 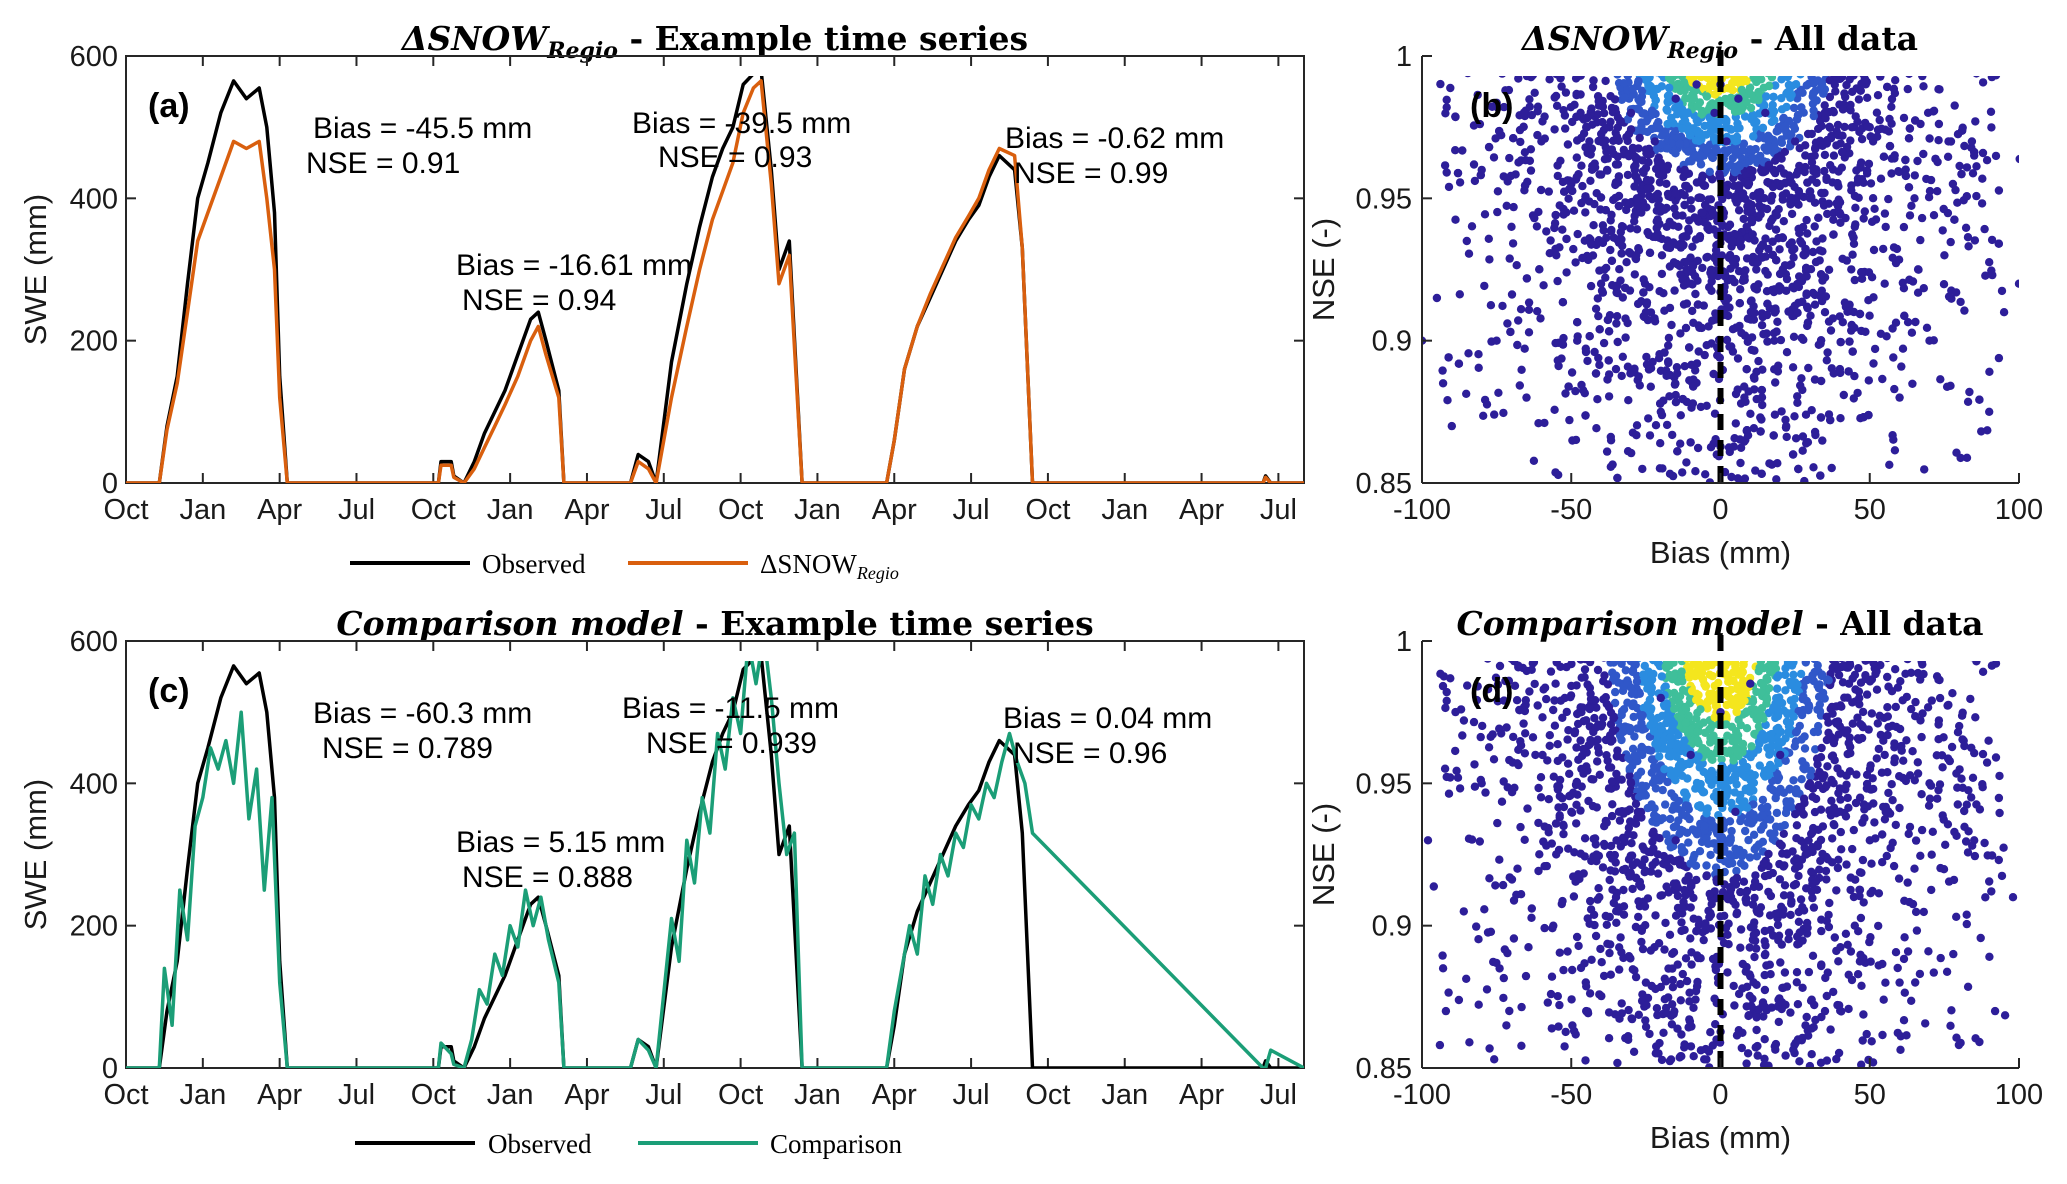 I want to click on x-tick-label: 0, so click(x=1720, y=510).